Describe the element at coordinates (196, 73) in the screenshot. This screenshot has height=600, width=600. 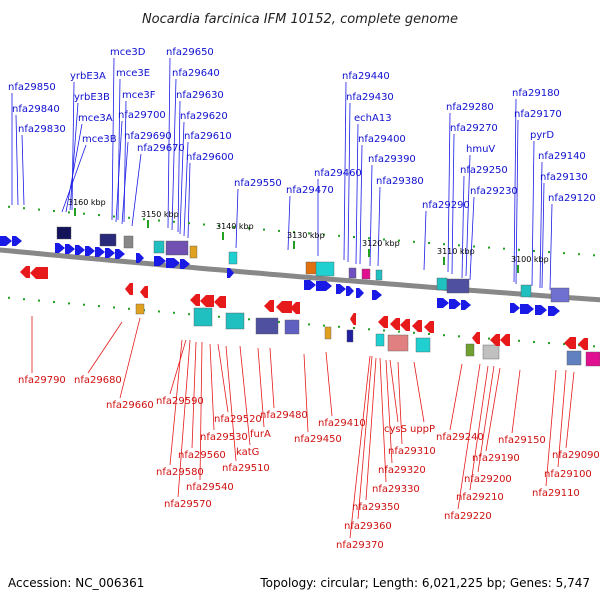
I see `gene-label-top: nfa29640` at that location.